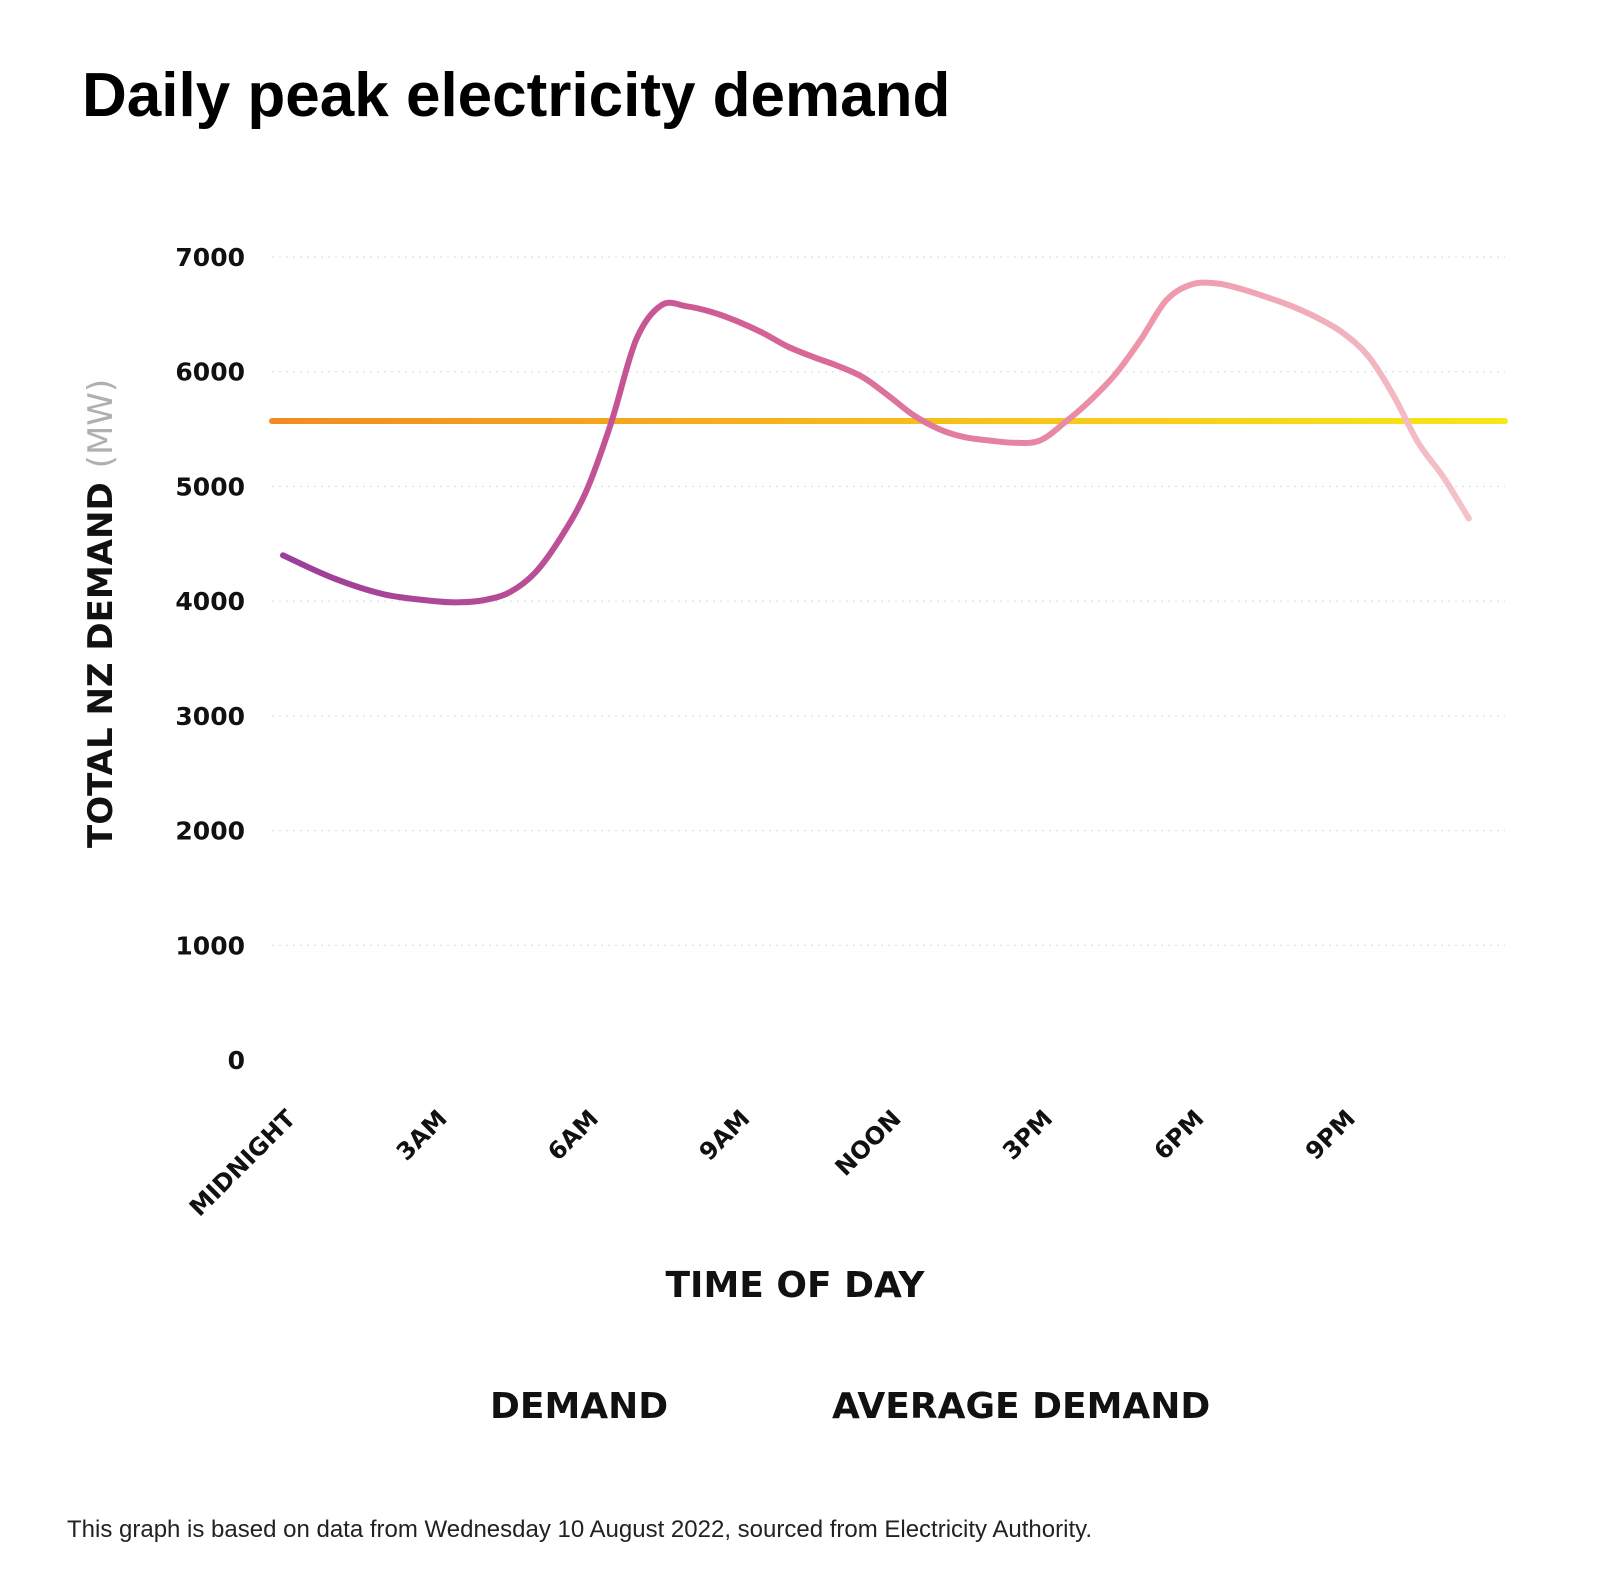 The width and height of the screenshot is (1600, 1596). I want to click on legend-demand-label: DEMAND, so click(579, 1406).